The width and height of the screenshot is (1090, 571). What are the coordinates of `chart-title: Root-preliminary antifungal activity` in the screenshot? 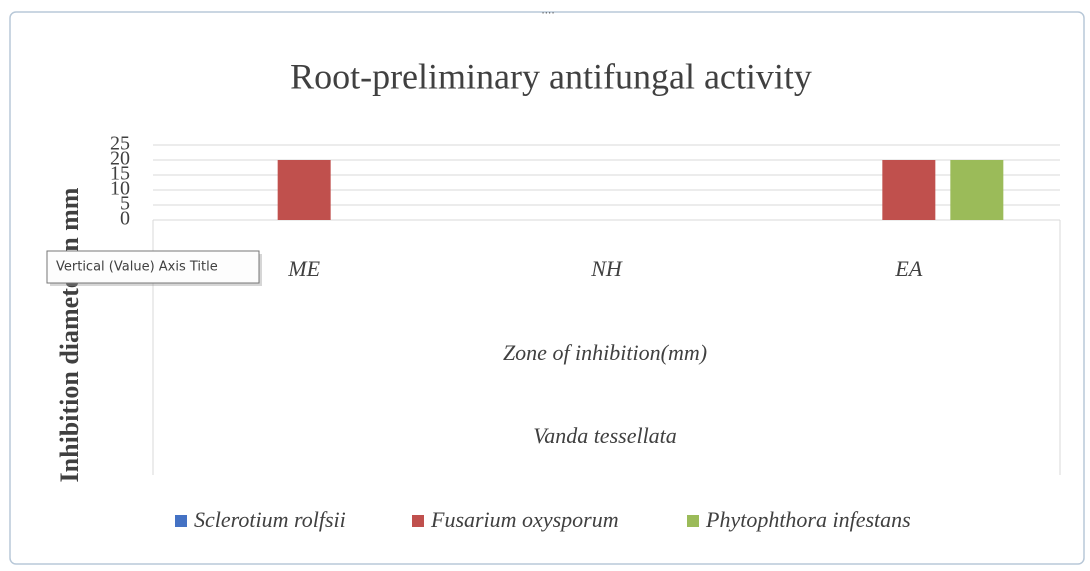 It's located at (551, 76).